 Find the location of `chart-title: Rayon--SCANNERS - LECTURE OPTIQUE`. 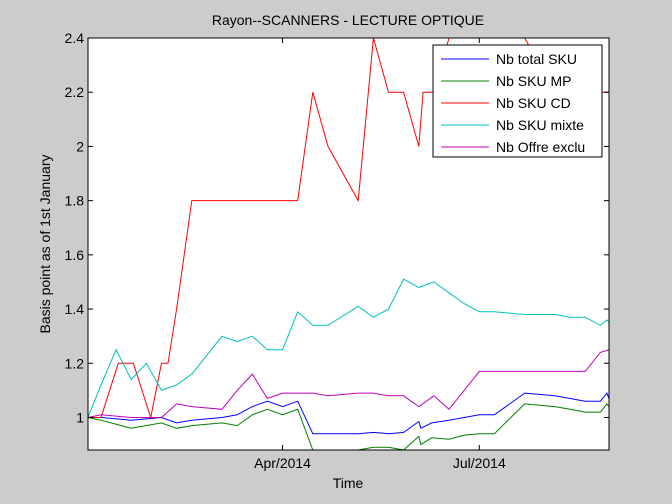

chart-title: Rayon--SCANNERS - LECTURE OPTIQUE is located at coordinates (348, 20).